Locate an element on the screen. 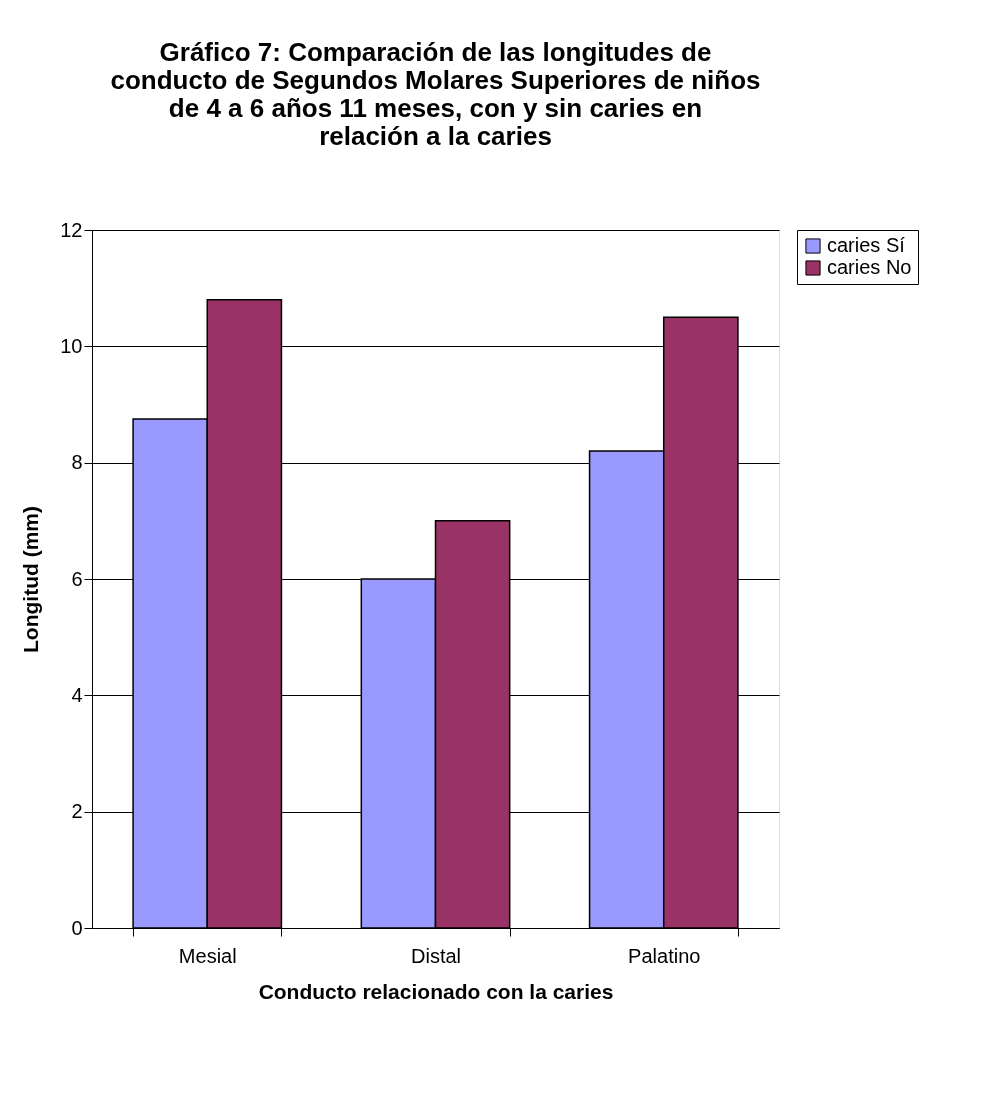 Image resolution: width=1005 pixels, height=1103 pixels. y-tick-label: 10 is located at coordinates (71, 345).